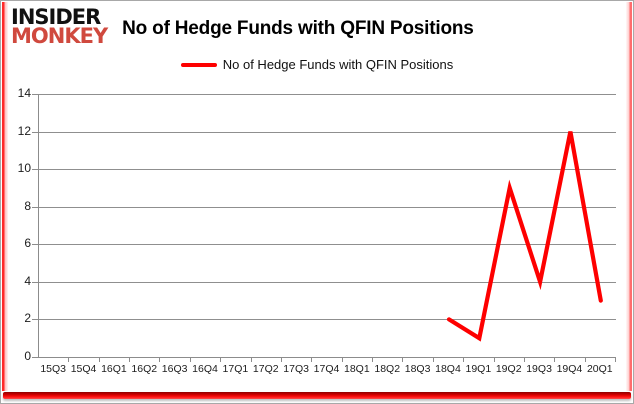 This screenshot has height=404, width=634. I want to click on x-axis-label-15Q4: 15Q4, so click(83, 369).